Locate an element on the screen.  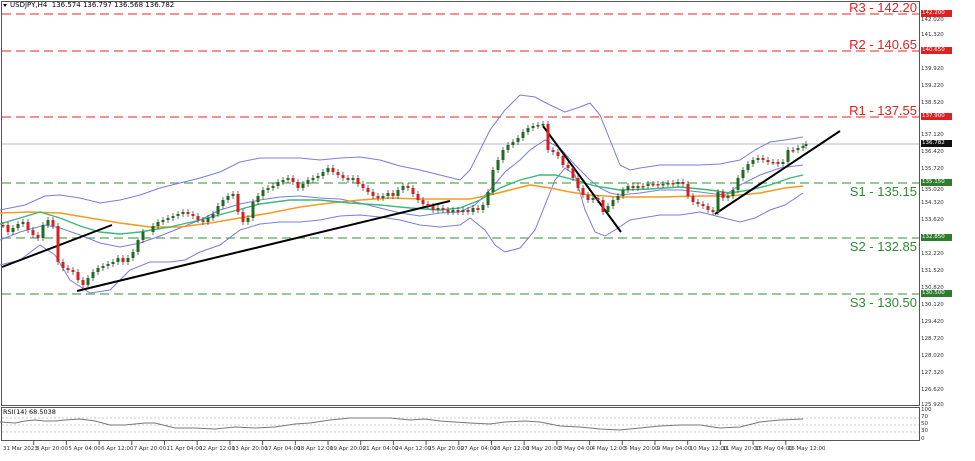
time-tick: 5 Apr 04:00 is located at coordinates (84, 449).